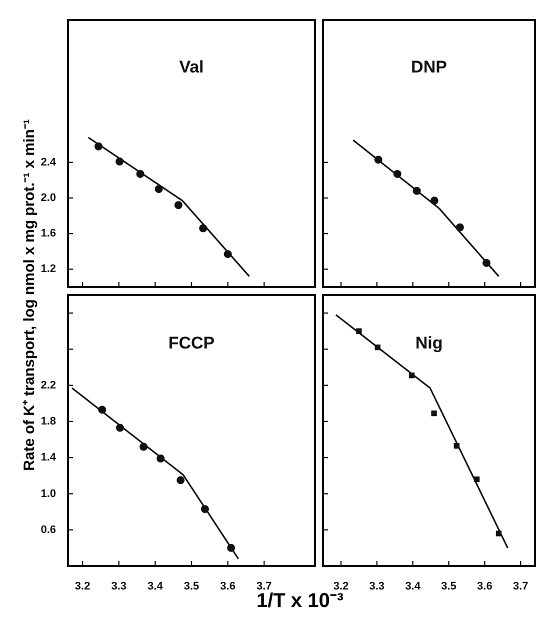  Describe the element at coordinates (48, 269) in the screenshot. I see `y-tick-label: 1.2` at that location.